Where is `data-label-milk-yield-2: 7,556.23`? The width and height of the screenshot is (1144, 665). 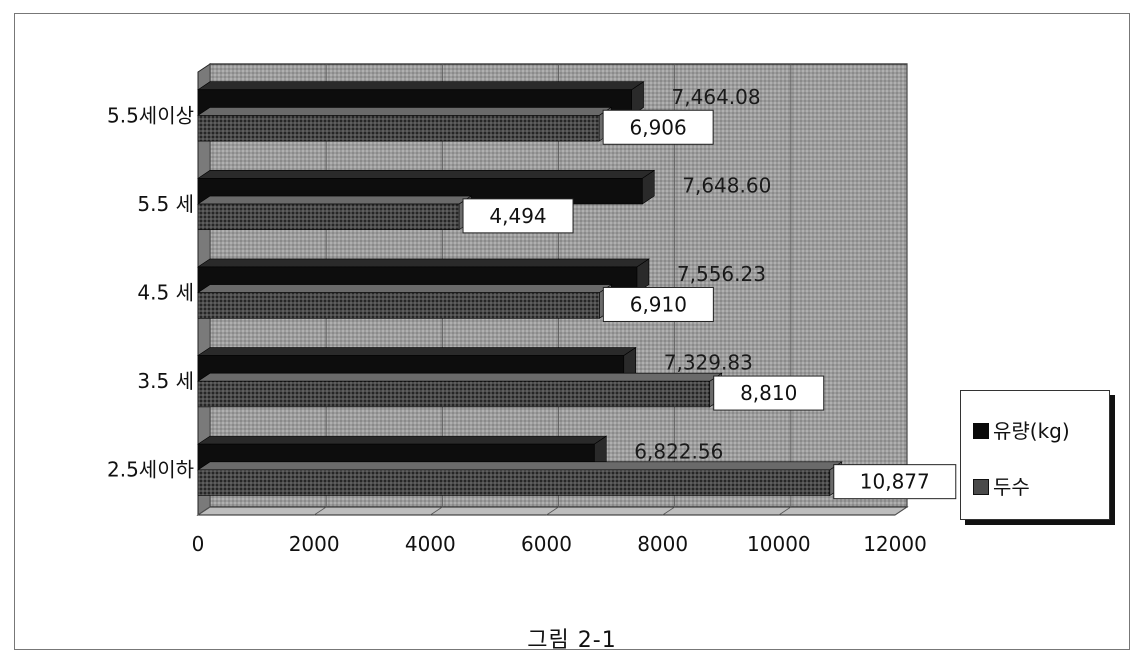 data-label-milk-yield-2: 7,556.23 is located at coordinates (721, 274).